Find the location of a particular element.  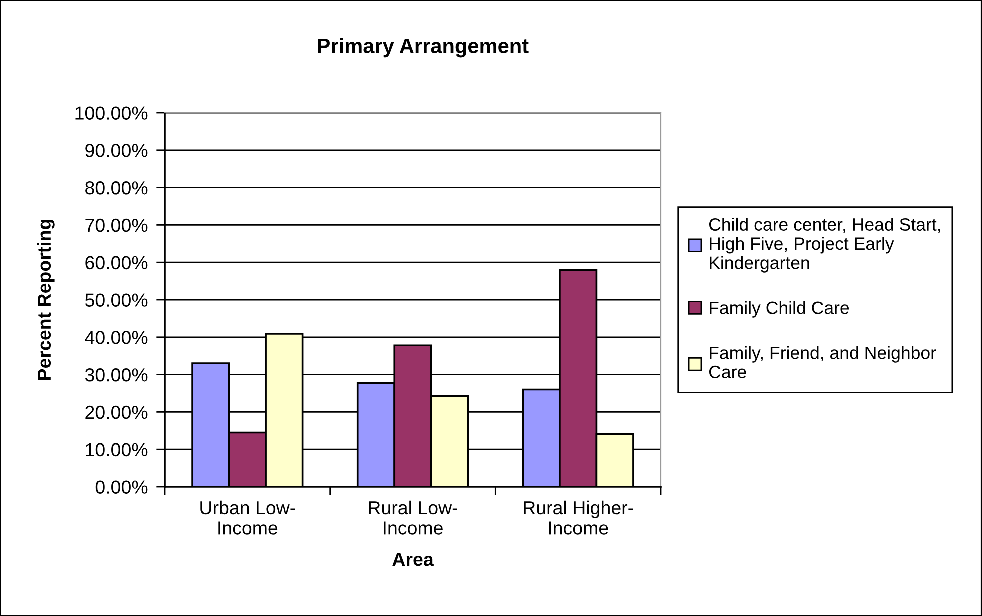

x-tick-label: Rural Low- Income is located at coordinates (413, 517).